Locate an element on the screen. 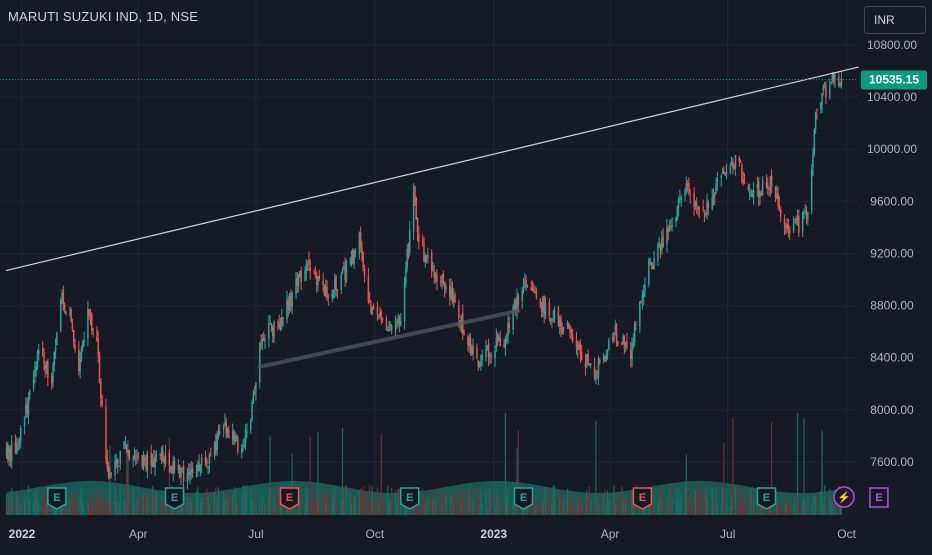  currency-button: INR is located at coordinates (895, 20).